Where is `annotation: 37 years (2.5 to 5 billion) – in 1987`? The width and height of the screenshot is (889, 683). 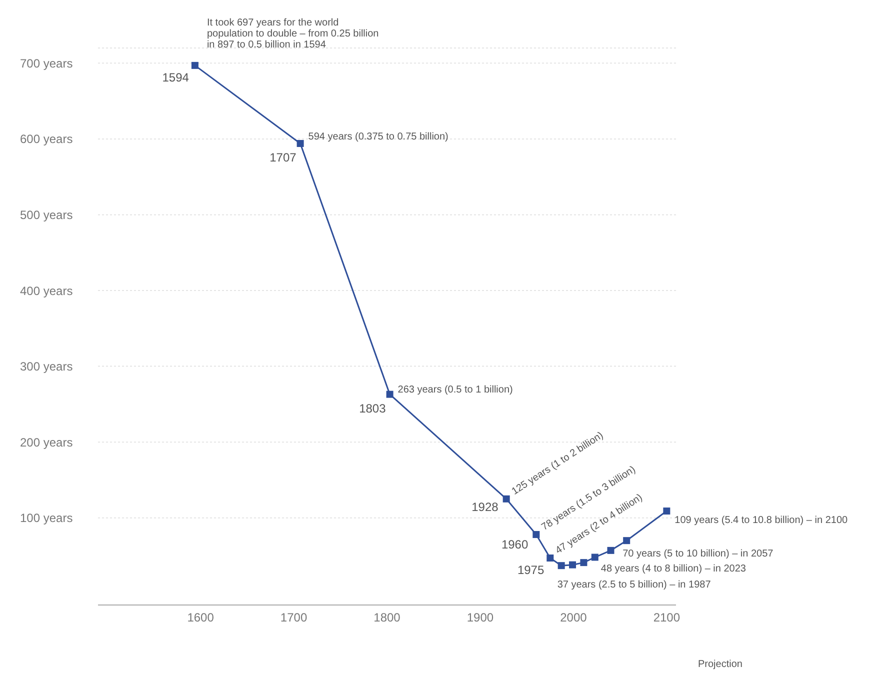
annotation: 37 years (2.5 to 5 billion) – in 1987 is located at coordinates (634, 585).